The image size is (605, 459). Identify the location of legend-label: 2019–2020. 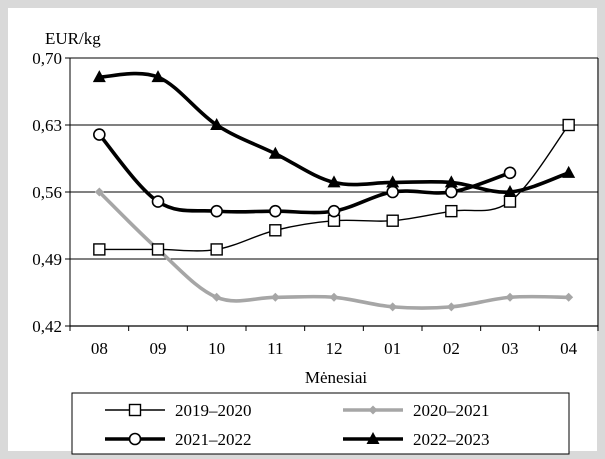
(213, 410).